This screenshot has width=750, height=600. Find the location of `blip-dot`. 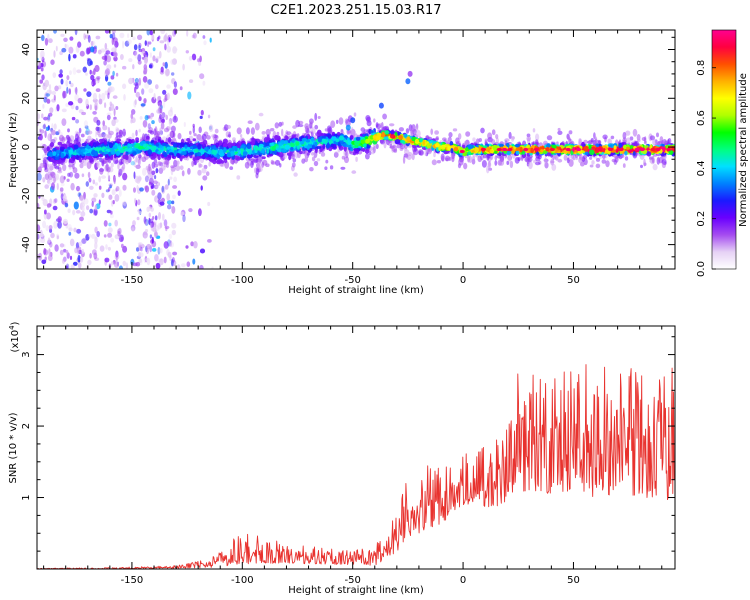

blip-dot is located at coordinates (353, 120).